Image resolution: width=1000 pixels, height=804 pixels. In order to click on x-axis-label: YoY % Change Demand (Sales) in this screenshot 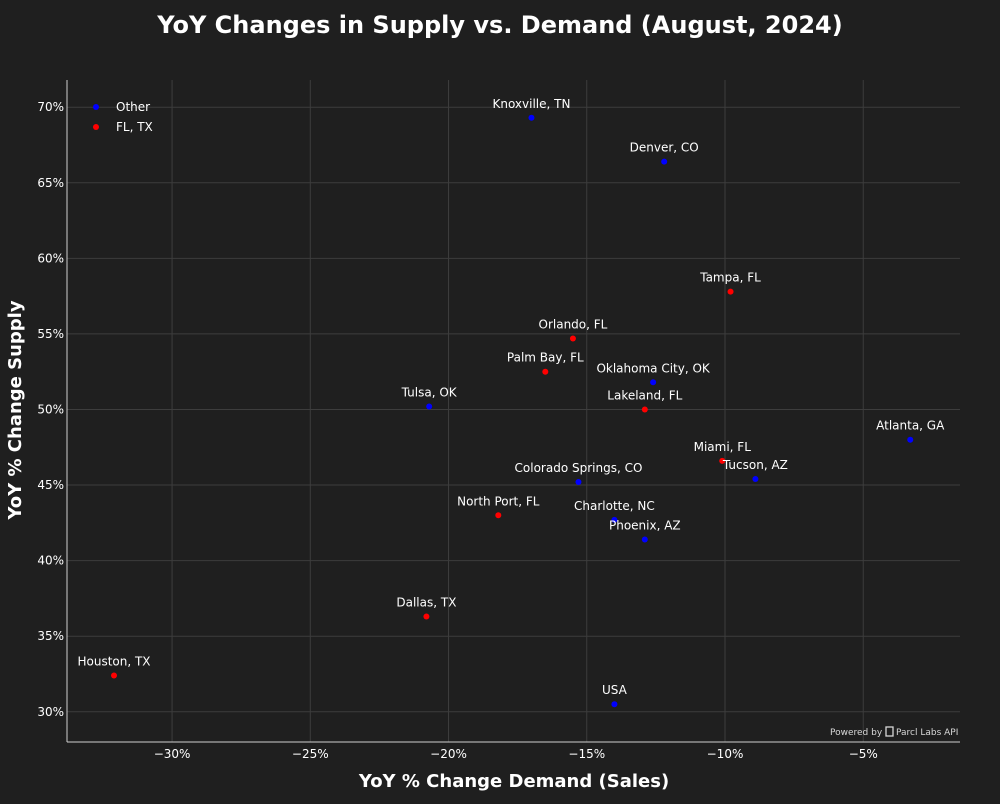, I will do `click(513, 781)`.